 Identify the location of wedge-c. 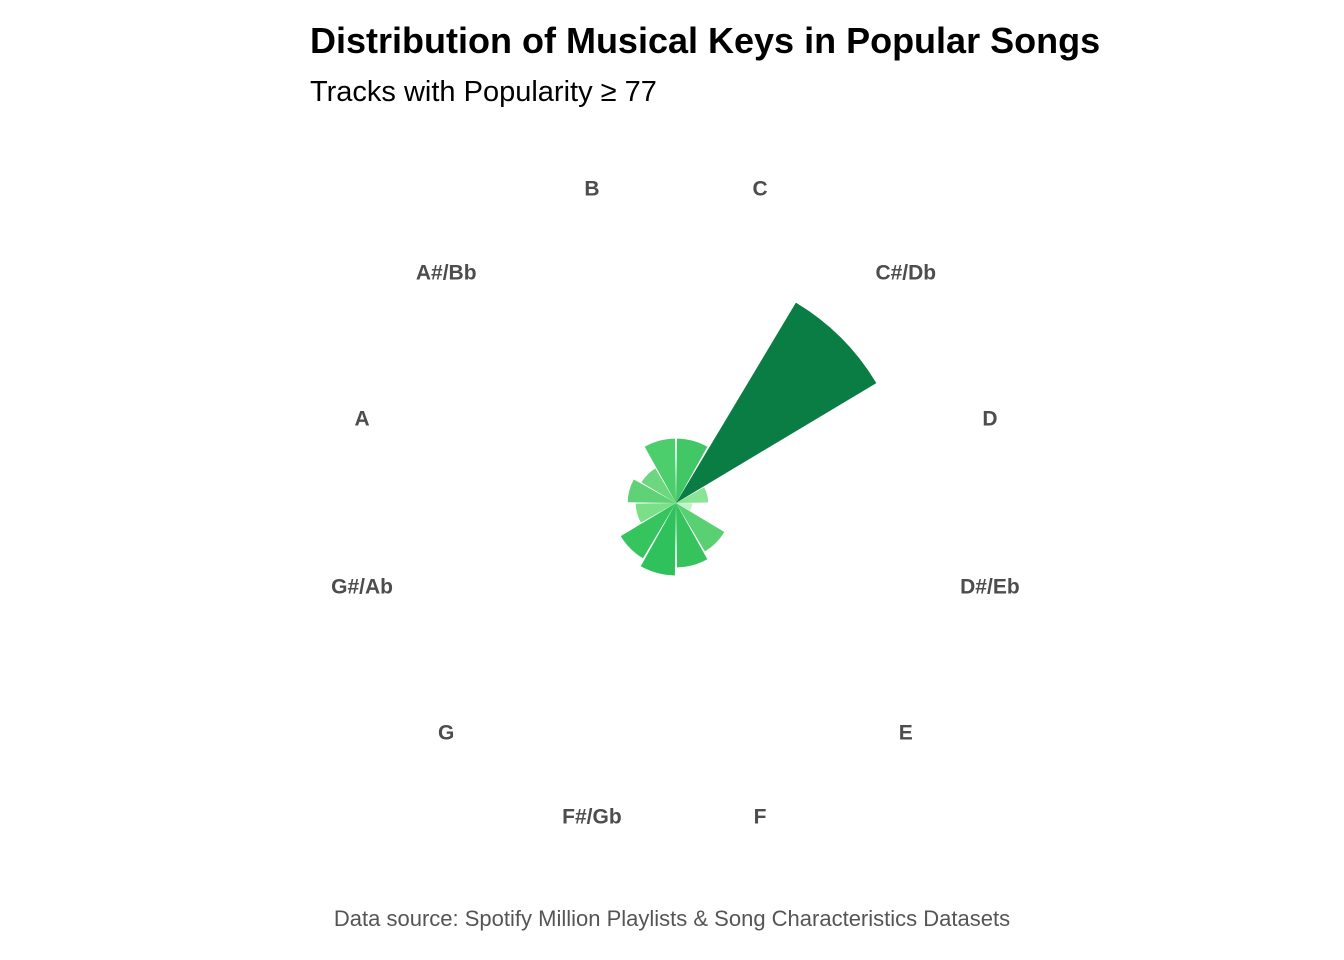
(692, 470).